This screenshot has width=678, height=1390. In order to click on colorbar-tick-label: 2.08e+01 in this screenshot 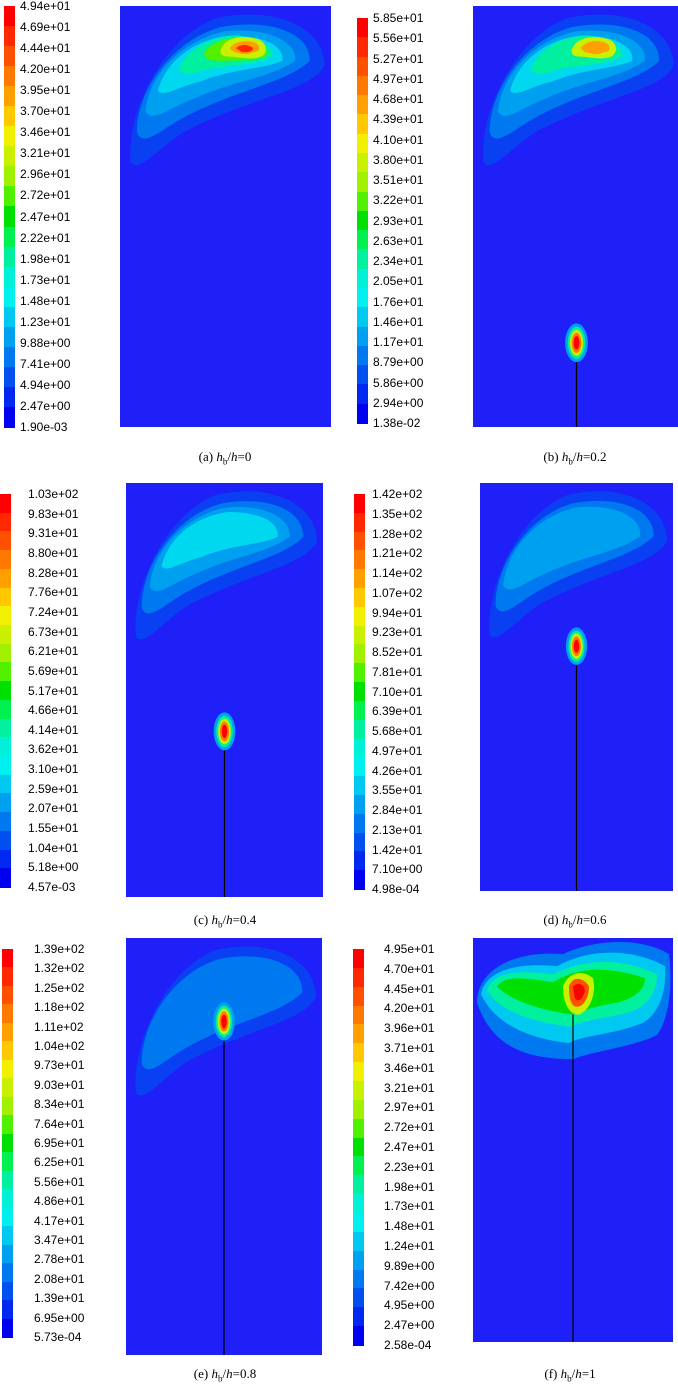, I will do `click(59, 1278)`.